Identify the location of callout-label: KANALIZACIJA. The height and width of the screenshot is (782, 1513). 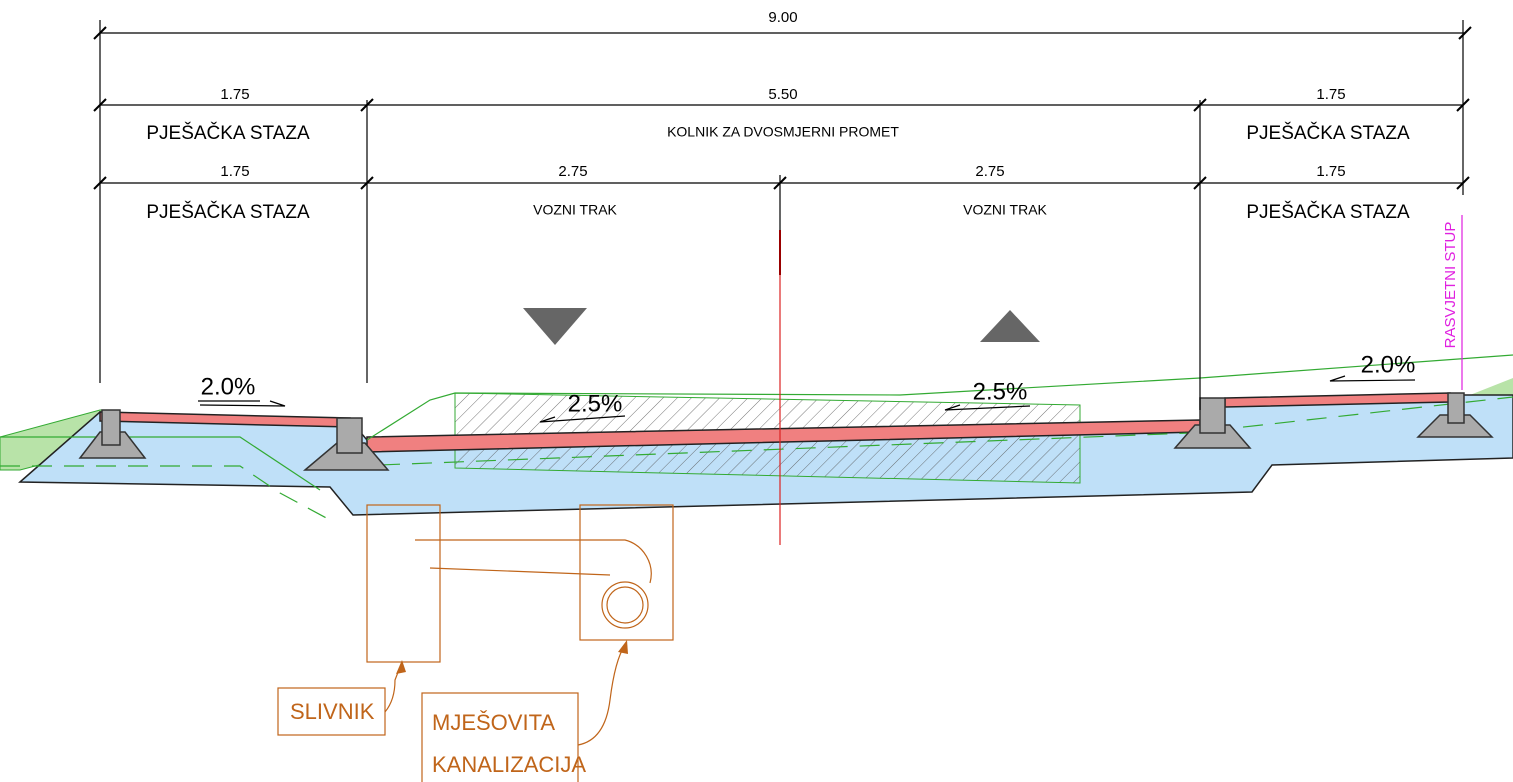
(509, 764).